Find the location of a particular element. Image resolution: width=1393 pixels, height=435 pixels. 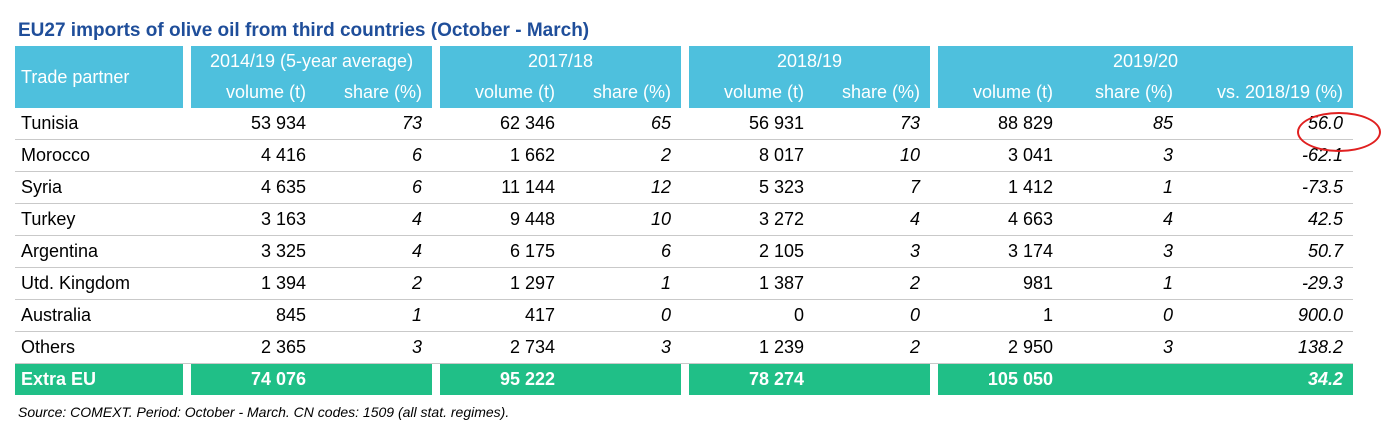

table-row: Syria 4 635 6 11 144 12 5 323 7 1 412 1 -73.5 is located at coordinates (684, 188).